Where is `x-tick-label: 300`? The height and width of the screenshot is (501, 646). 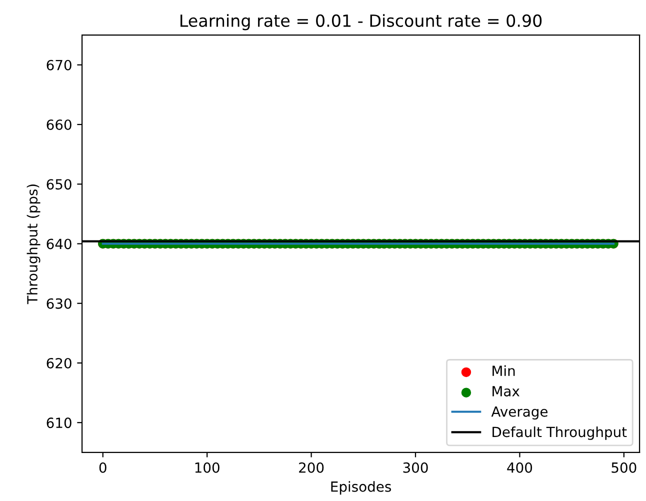 x-tick-label: 300 is located at coordinates (415, 467).